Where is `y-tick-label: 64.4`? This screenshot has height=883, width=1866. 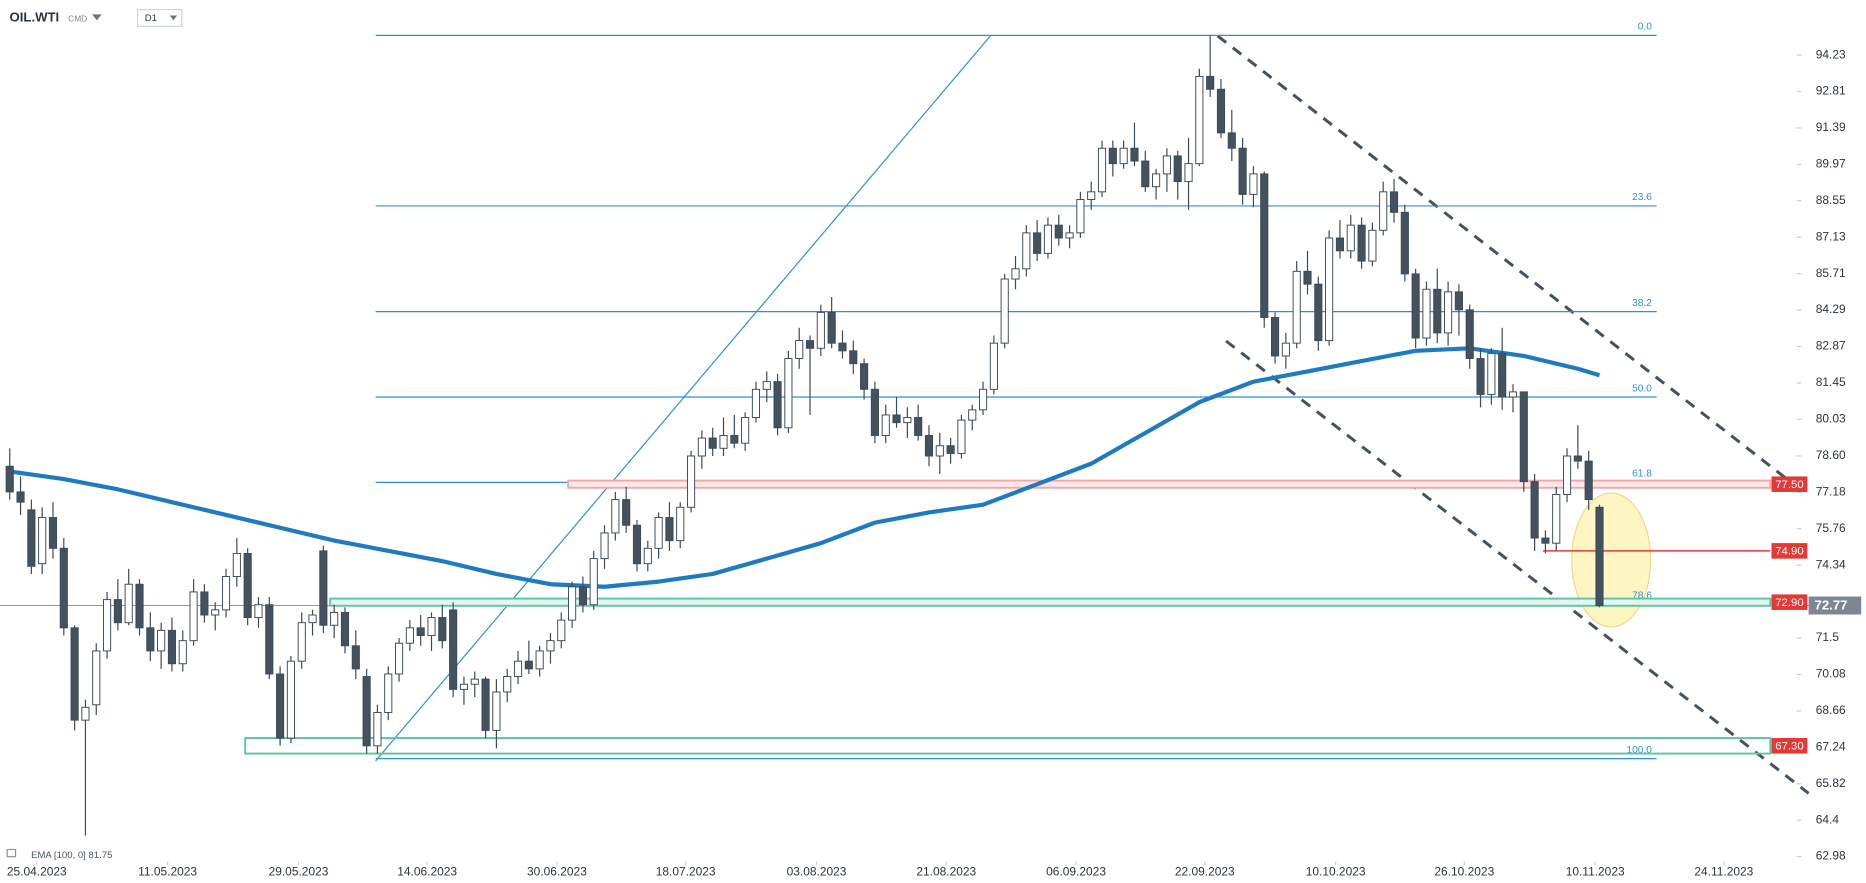 y-tick-label: 64.4 is located at coordinates (1828, 819).